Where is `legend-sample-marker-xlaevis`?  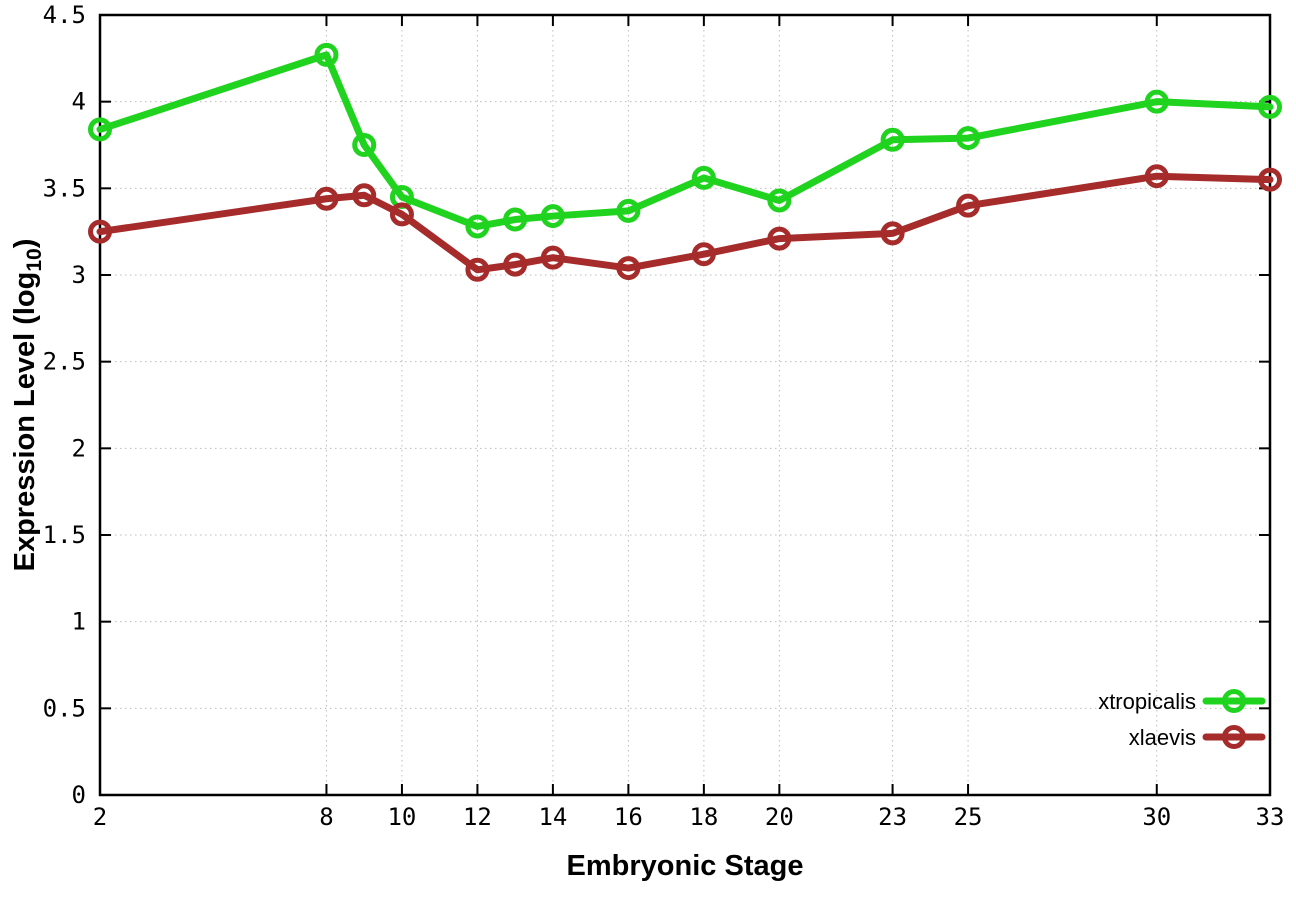 legend-sample-marker-xlaevis is located at coordinates (1234, 737).